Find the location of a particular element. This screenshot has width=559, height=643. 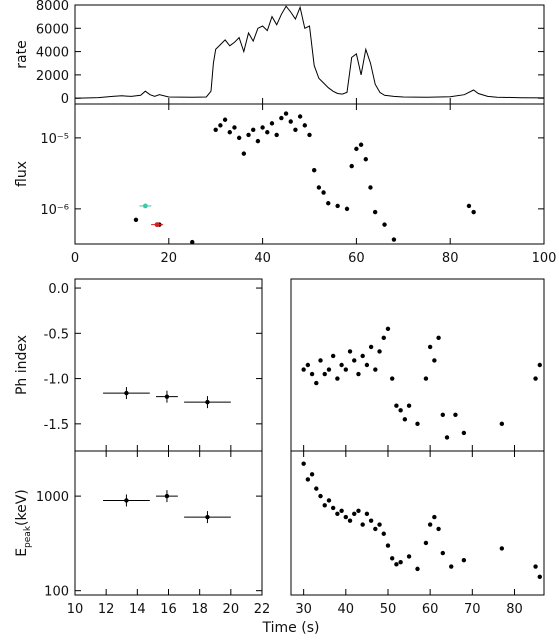

panel-4-ylabel: Epeak(keV) is located at coordinates (23, 523).